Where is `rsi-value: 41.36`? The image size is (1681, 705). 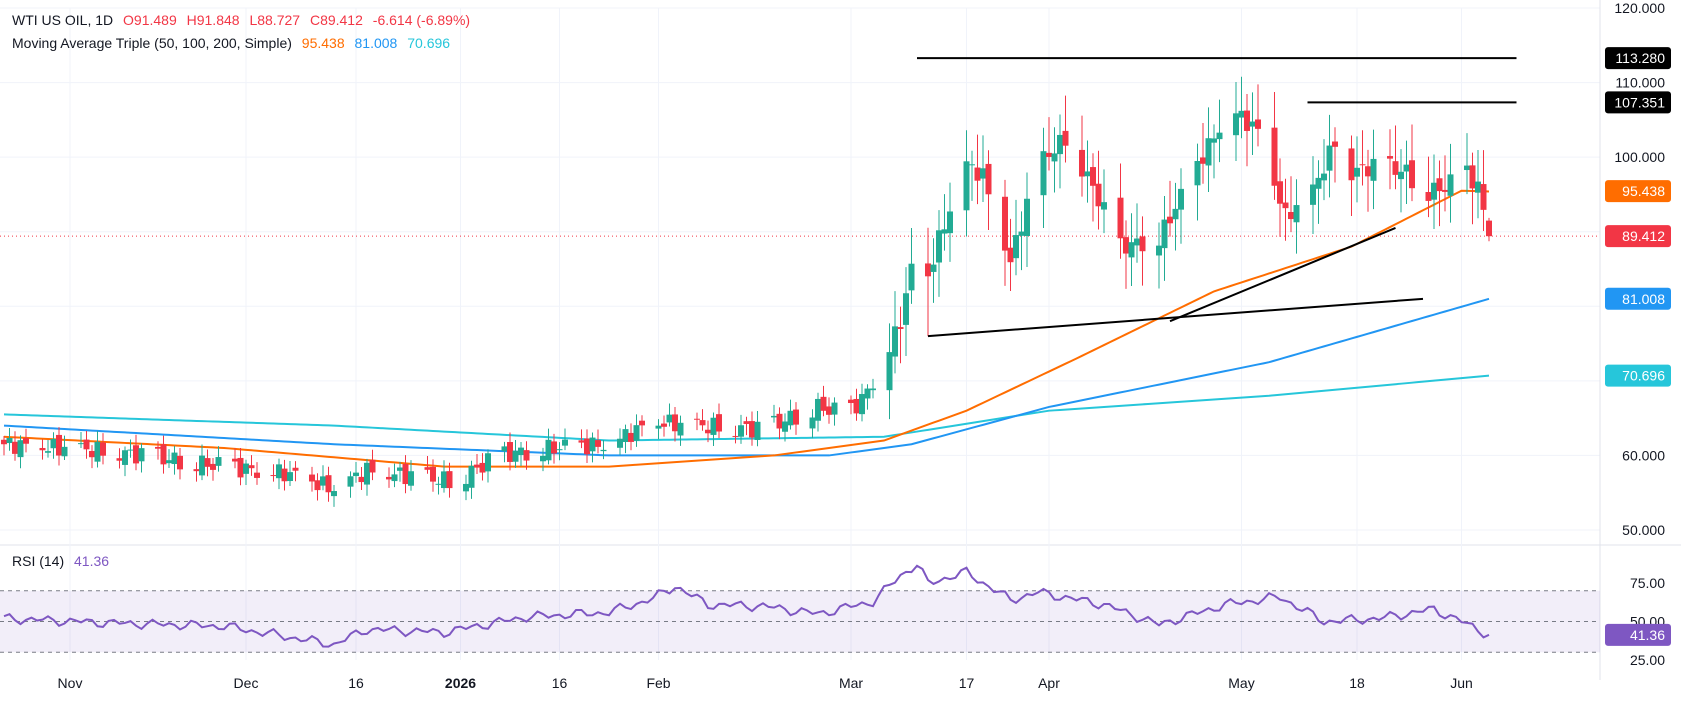
rsi-value: 41.36 is located at coordinates (92, 561).